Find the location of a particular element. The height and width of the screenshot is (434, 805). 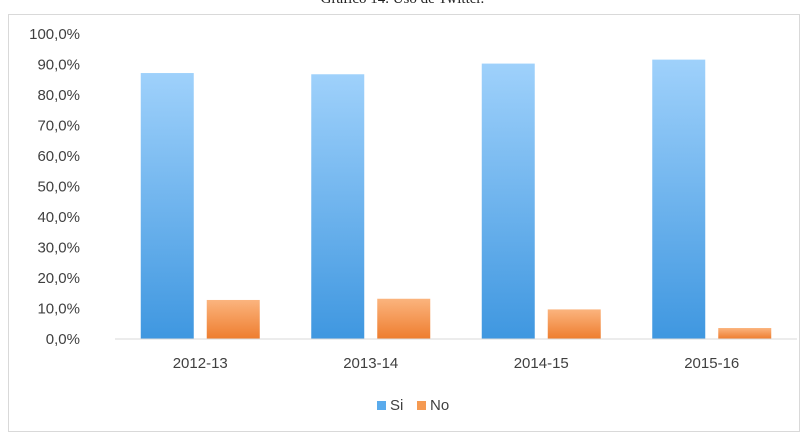

y-tick-label: 60,0% is located at coordinates (58, 156).